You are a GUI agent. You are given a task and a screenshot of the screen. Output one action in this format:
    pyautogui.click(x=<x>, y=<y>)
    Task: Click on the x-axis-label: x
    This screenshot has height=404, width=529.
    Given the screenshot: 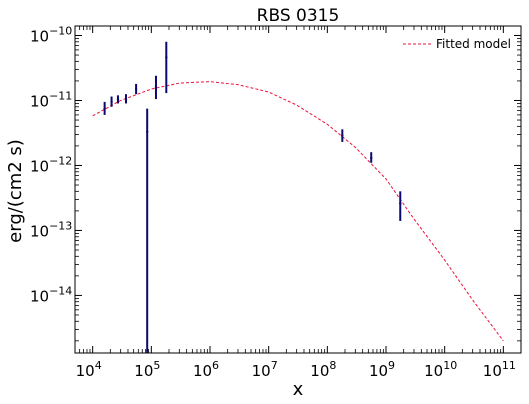 What is the action you would take?
    pyautogui.click(x=298, y=389)
    